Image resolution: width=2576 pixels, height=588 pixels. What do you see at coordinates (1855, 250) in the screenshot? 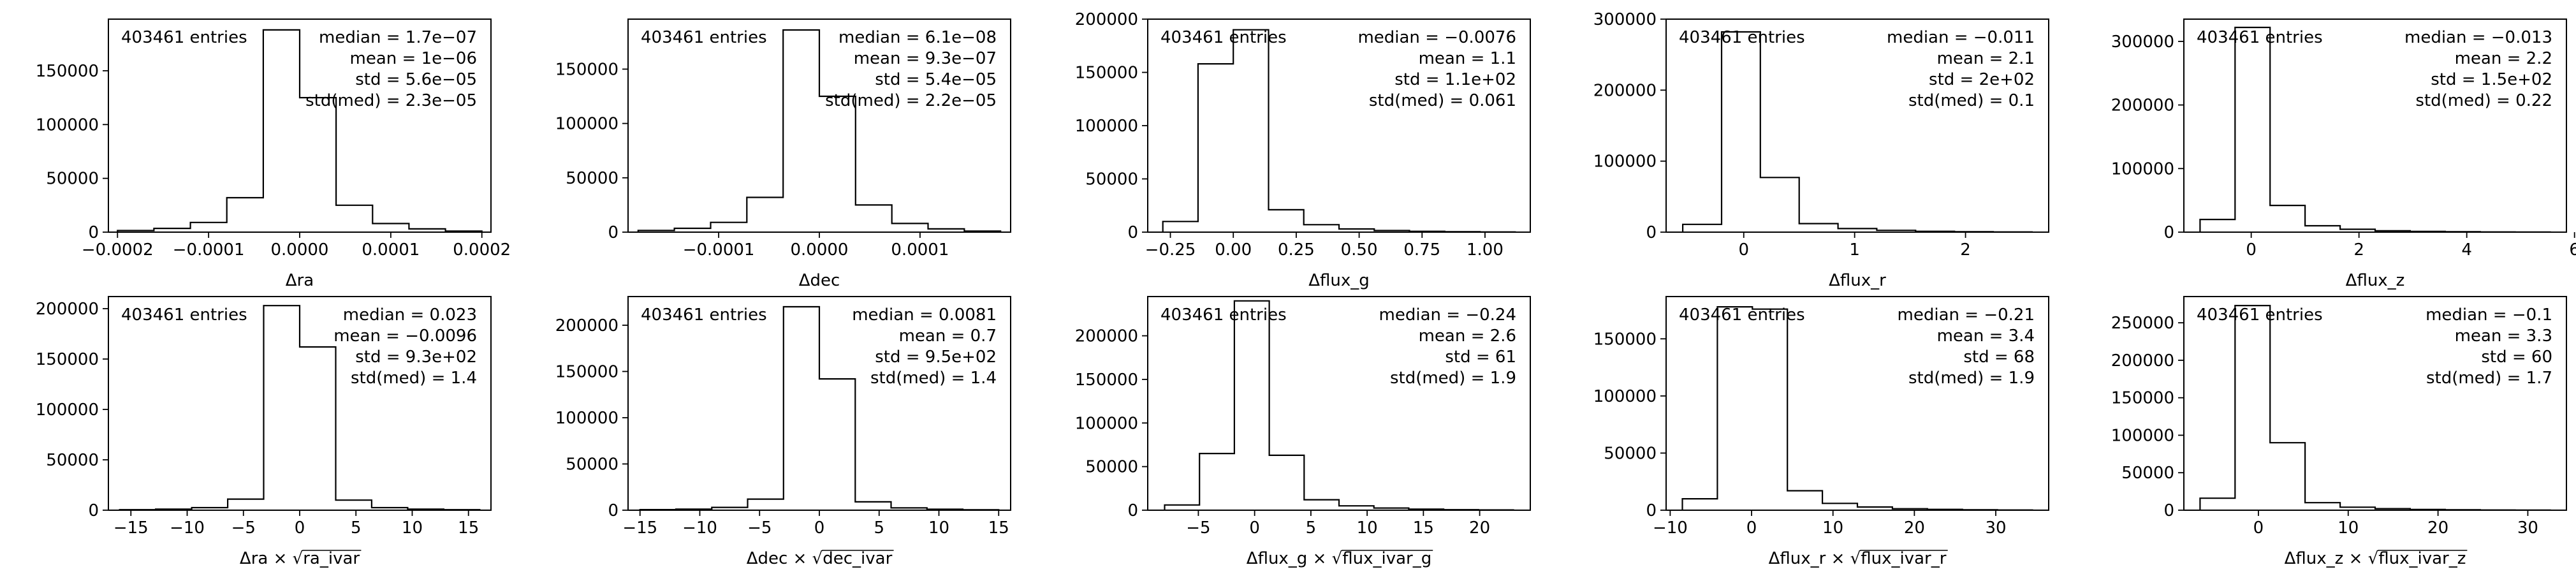
I see `x-tick-label: 1` at bounding box center [1855, 250].